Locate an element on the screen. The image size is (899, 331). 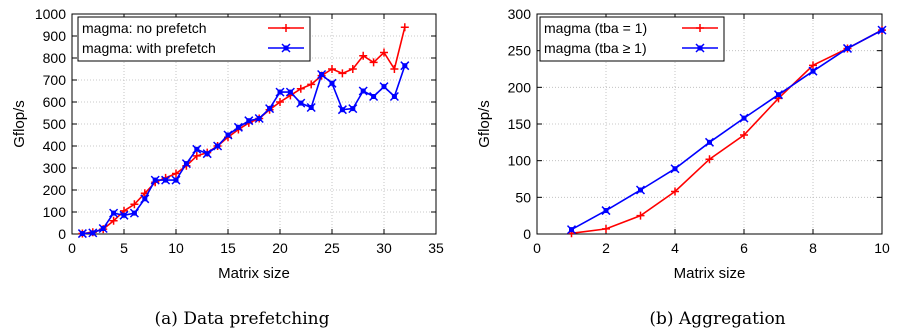
chart-b-y-tick-label-5: 250 is located at coordinates (520, 51).